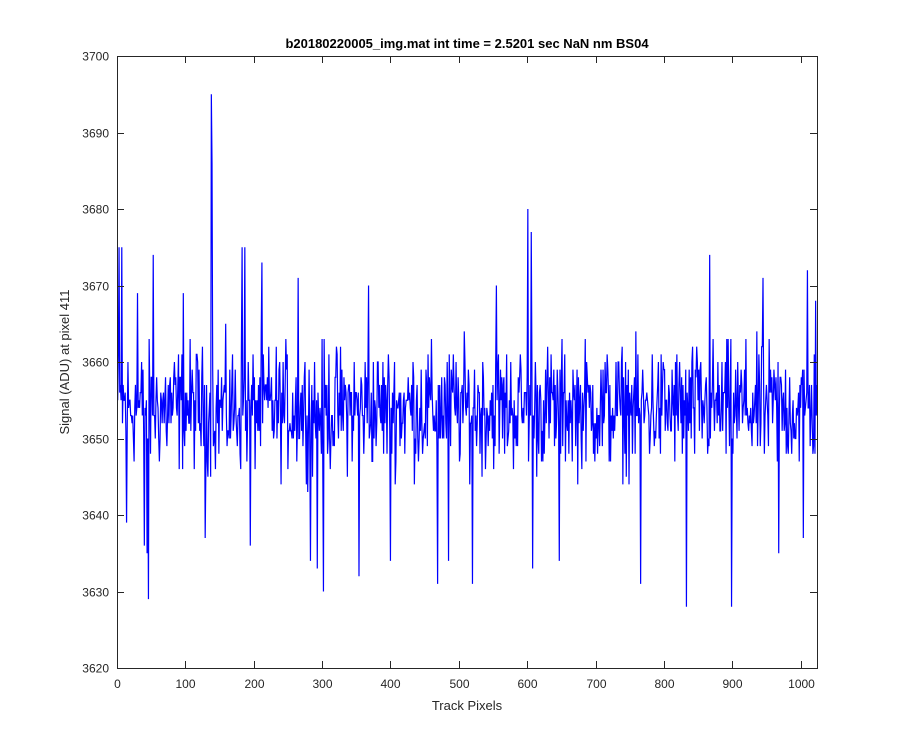 Image resolution: width=900 pixels, height=750 pixels. I want to click on x-tick-label: 200, so click(254, 684).